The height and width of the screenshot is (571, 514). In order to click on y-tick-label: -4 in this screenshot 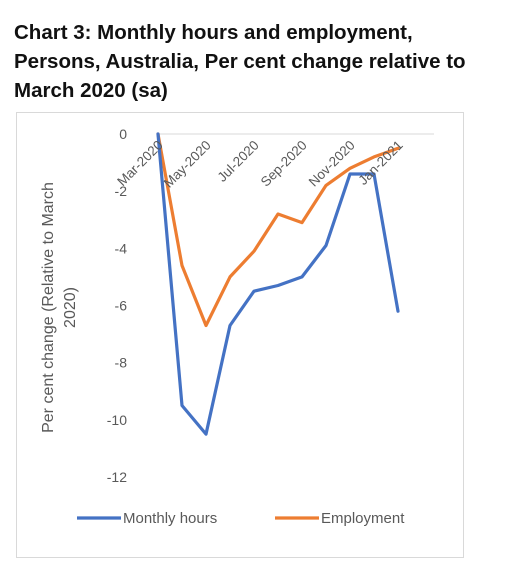, I will do `click(121, 248)`.